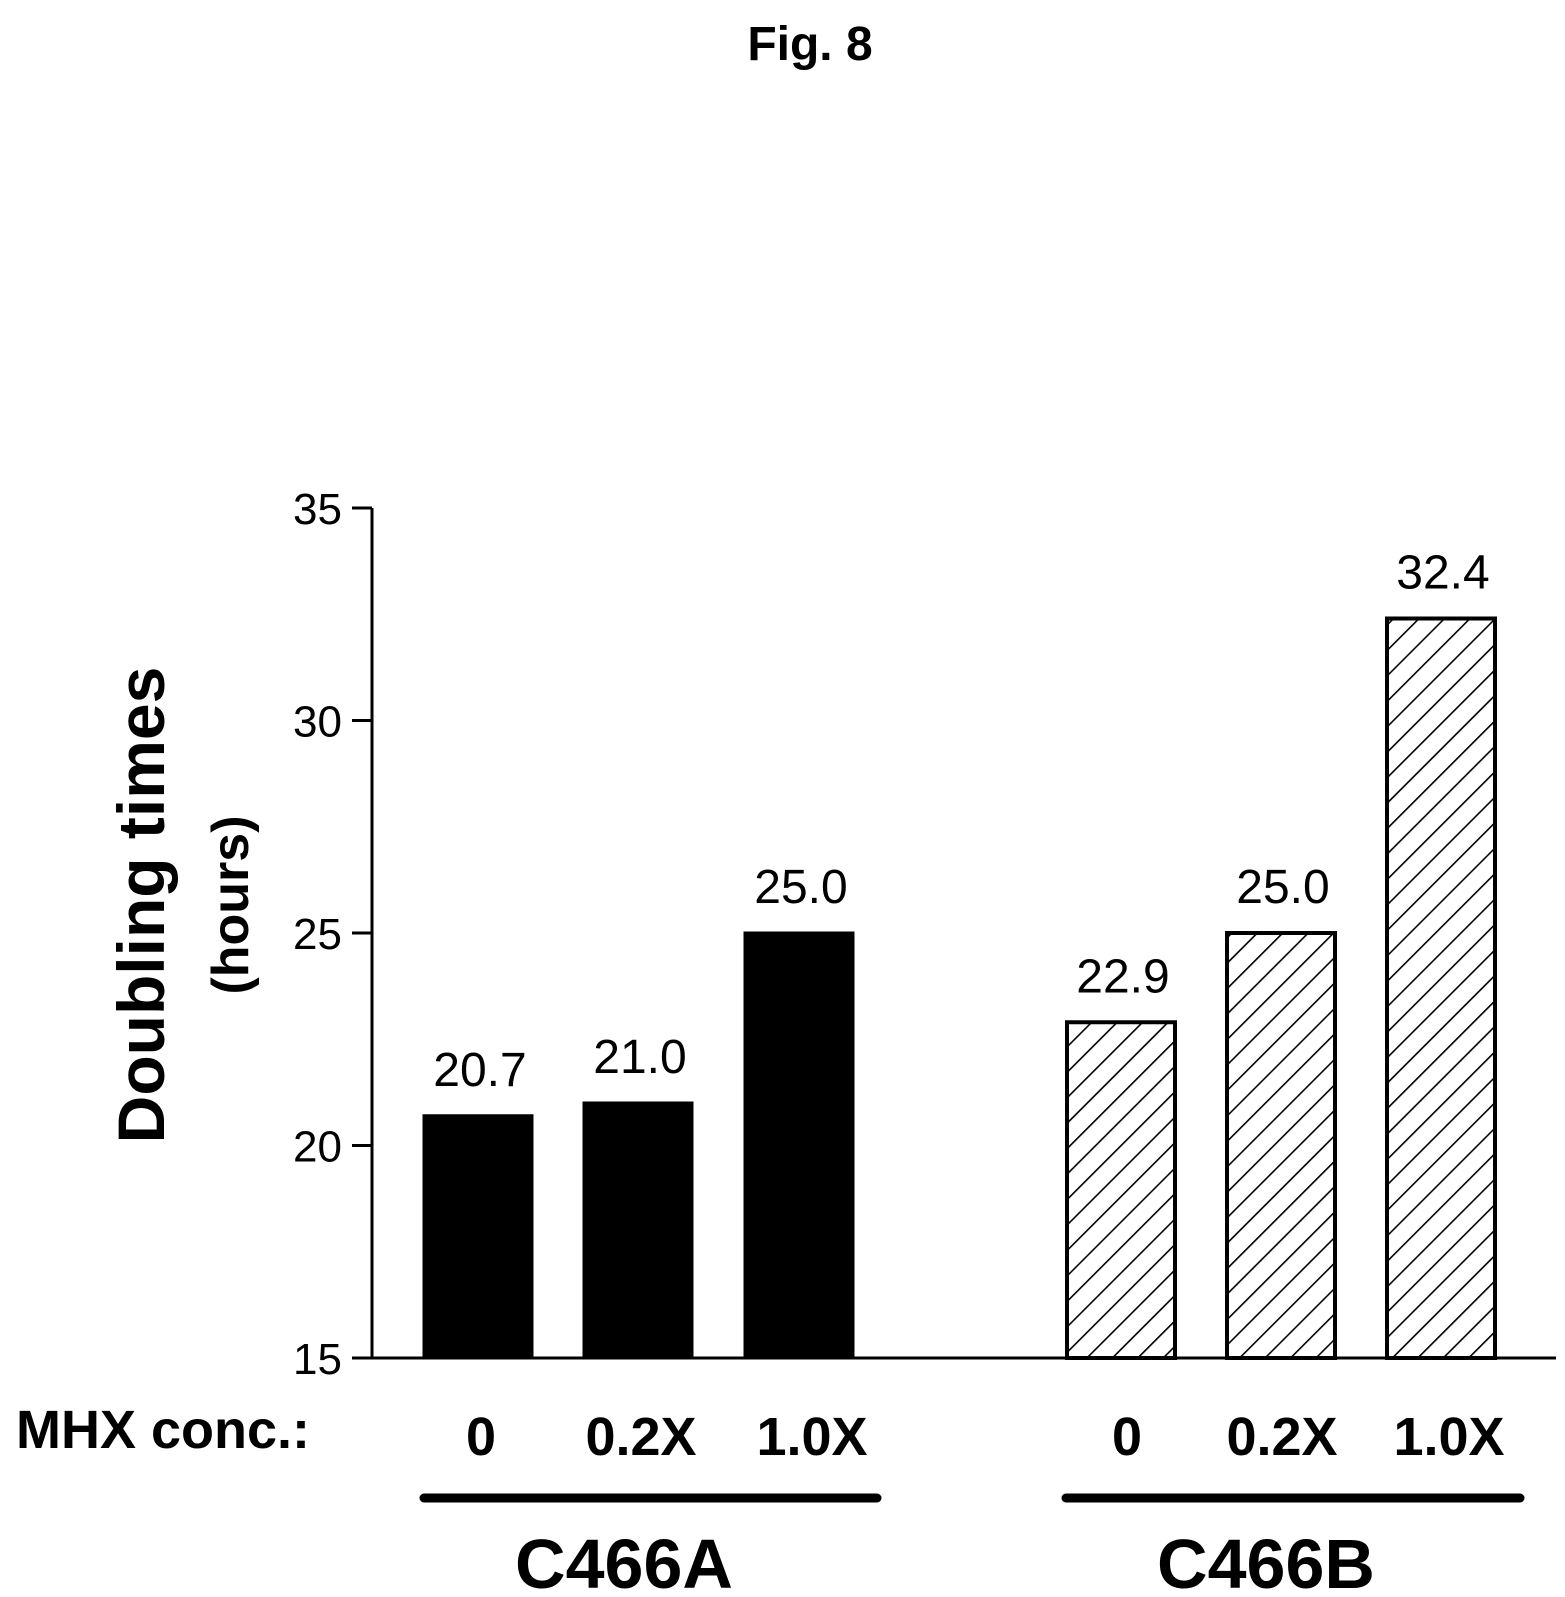  Describe the element at coordinates (317, 1147) in the screenshot. I see `y-tick-label: 20` at that location.